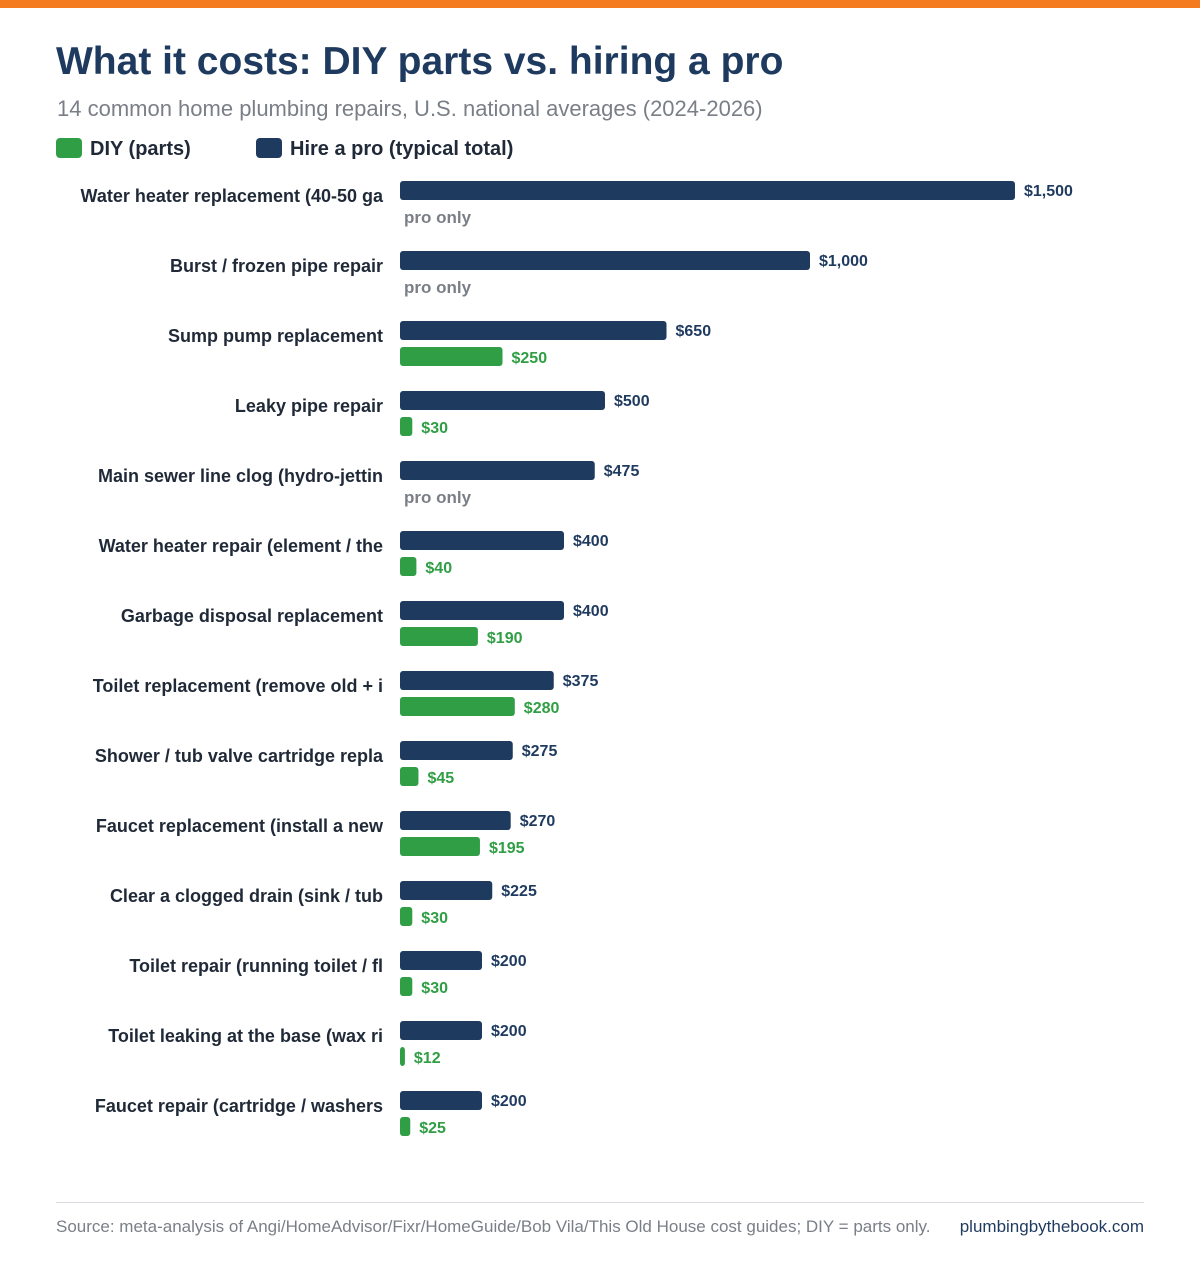 Image resolution: width=1200 pixels, height=1266 pixels. I want to click on diy-value-label: $250, so click(530, 358).